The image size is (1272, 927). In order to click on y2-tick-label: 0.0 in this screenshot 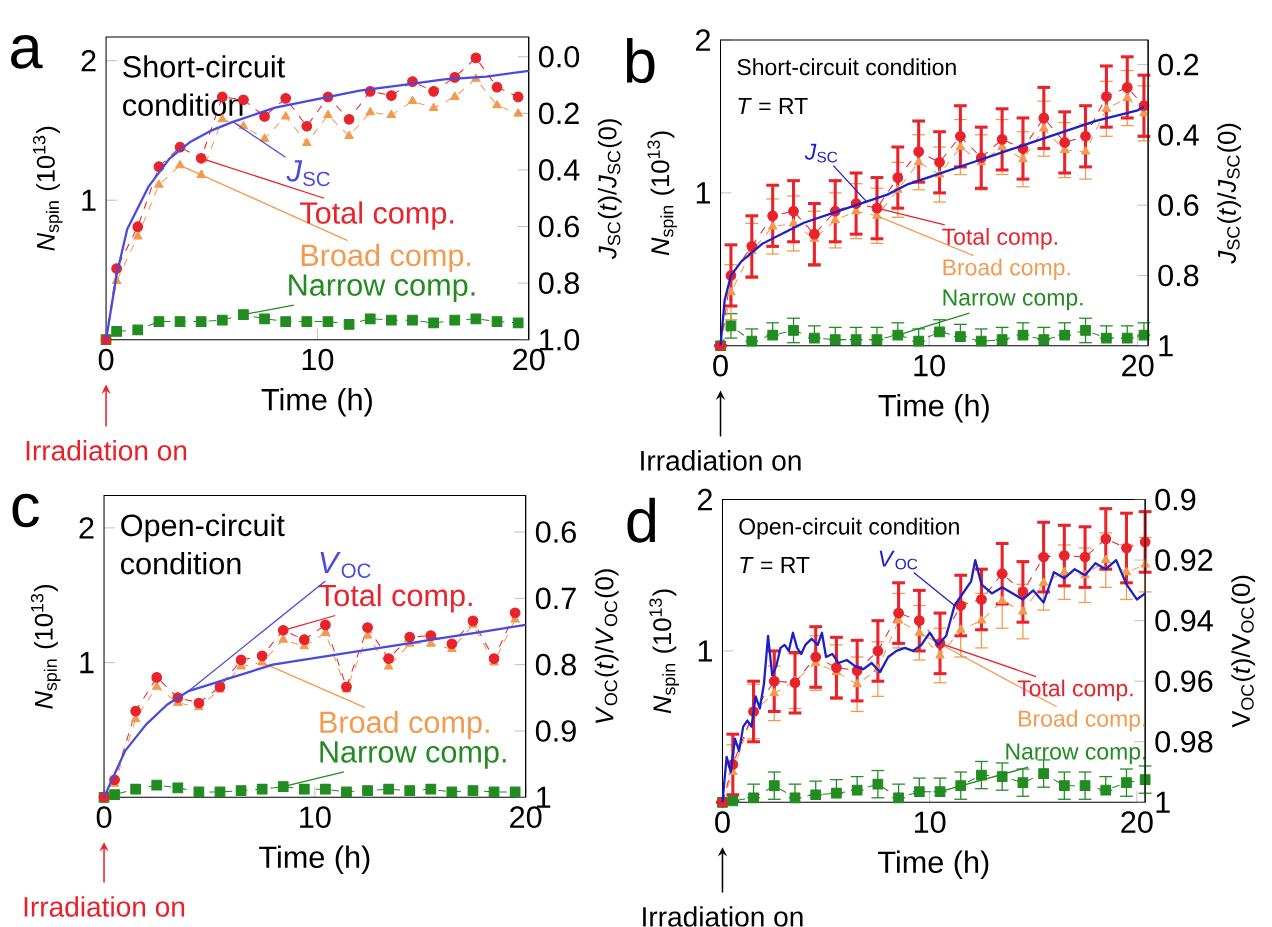, I will do `click(559, 57)`.